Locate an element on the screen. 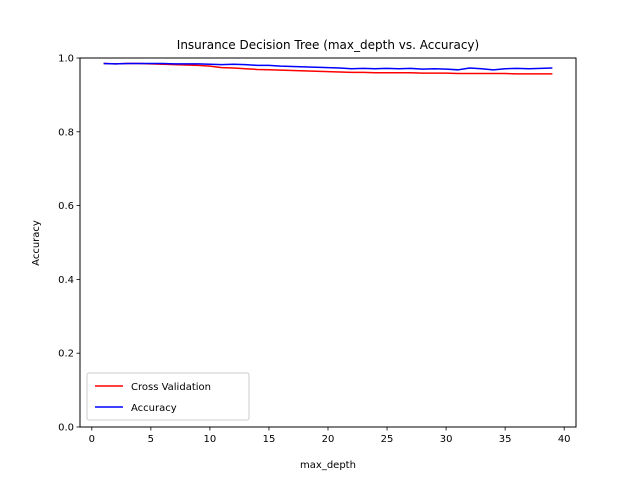 Image resolution: width=640 pixels, height=480 pixels. y-tick-label: 0.2 is located at coordinates (66, 354).